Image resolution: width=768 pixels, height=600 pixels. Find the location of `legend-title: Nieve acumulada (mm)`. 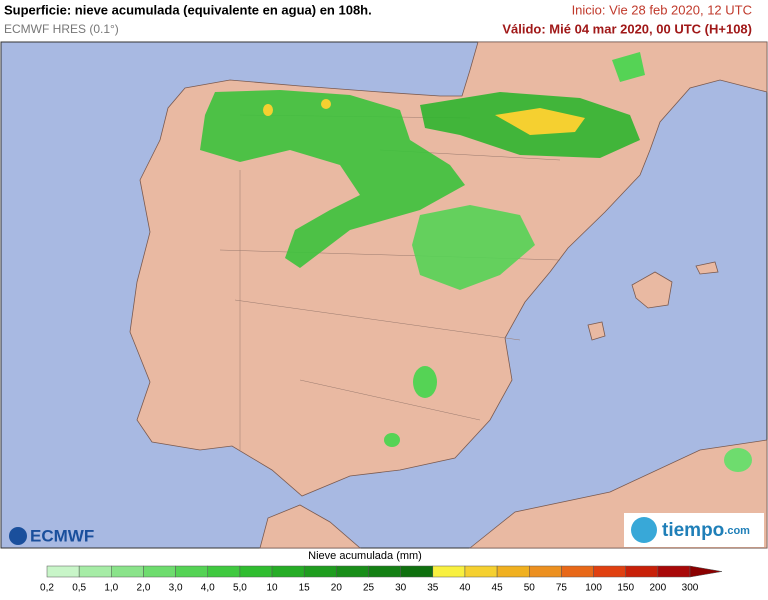

legend-title: Nieve acumulada (mm) is located at coordinates (365, 556).